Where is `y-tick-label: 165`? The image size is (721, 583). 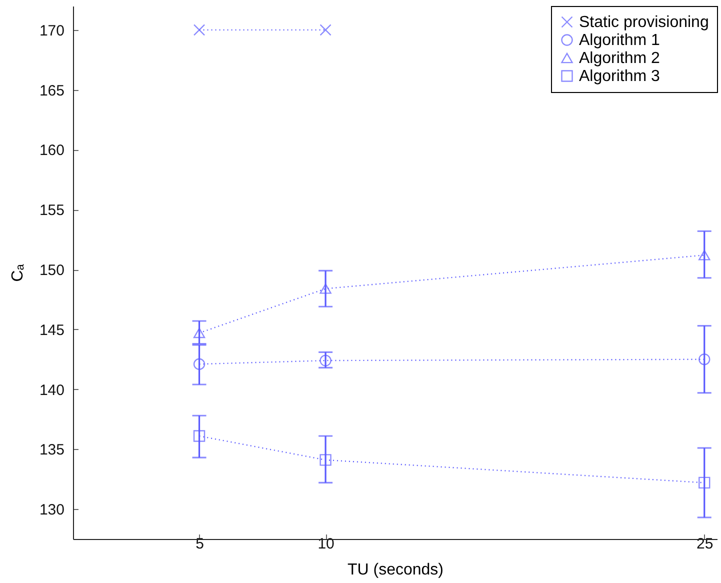 y-tick-label: 165 is located at coordinates (51, 91).